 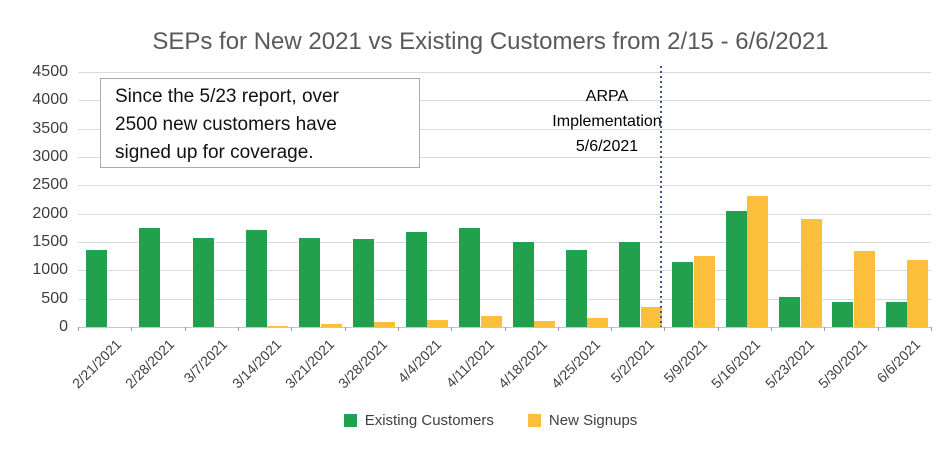 What do you see at coordinates (593, 420) in the screenshot?
I see `legend-label: New Signups` at bounding box center [593, 420].